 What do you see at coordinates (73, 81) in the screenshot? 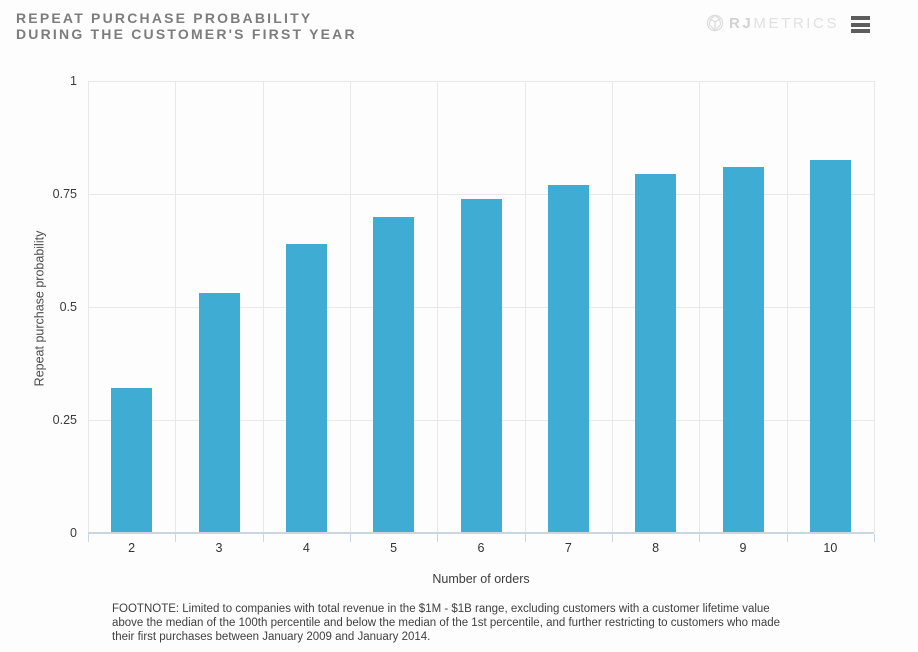
I see `y-tick-label: 1` at bounding box center [73, 81].